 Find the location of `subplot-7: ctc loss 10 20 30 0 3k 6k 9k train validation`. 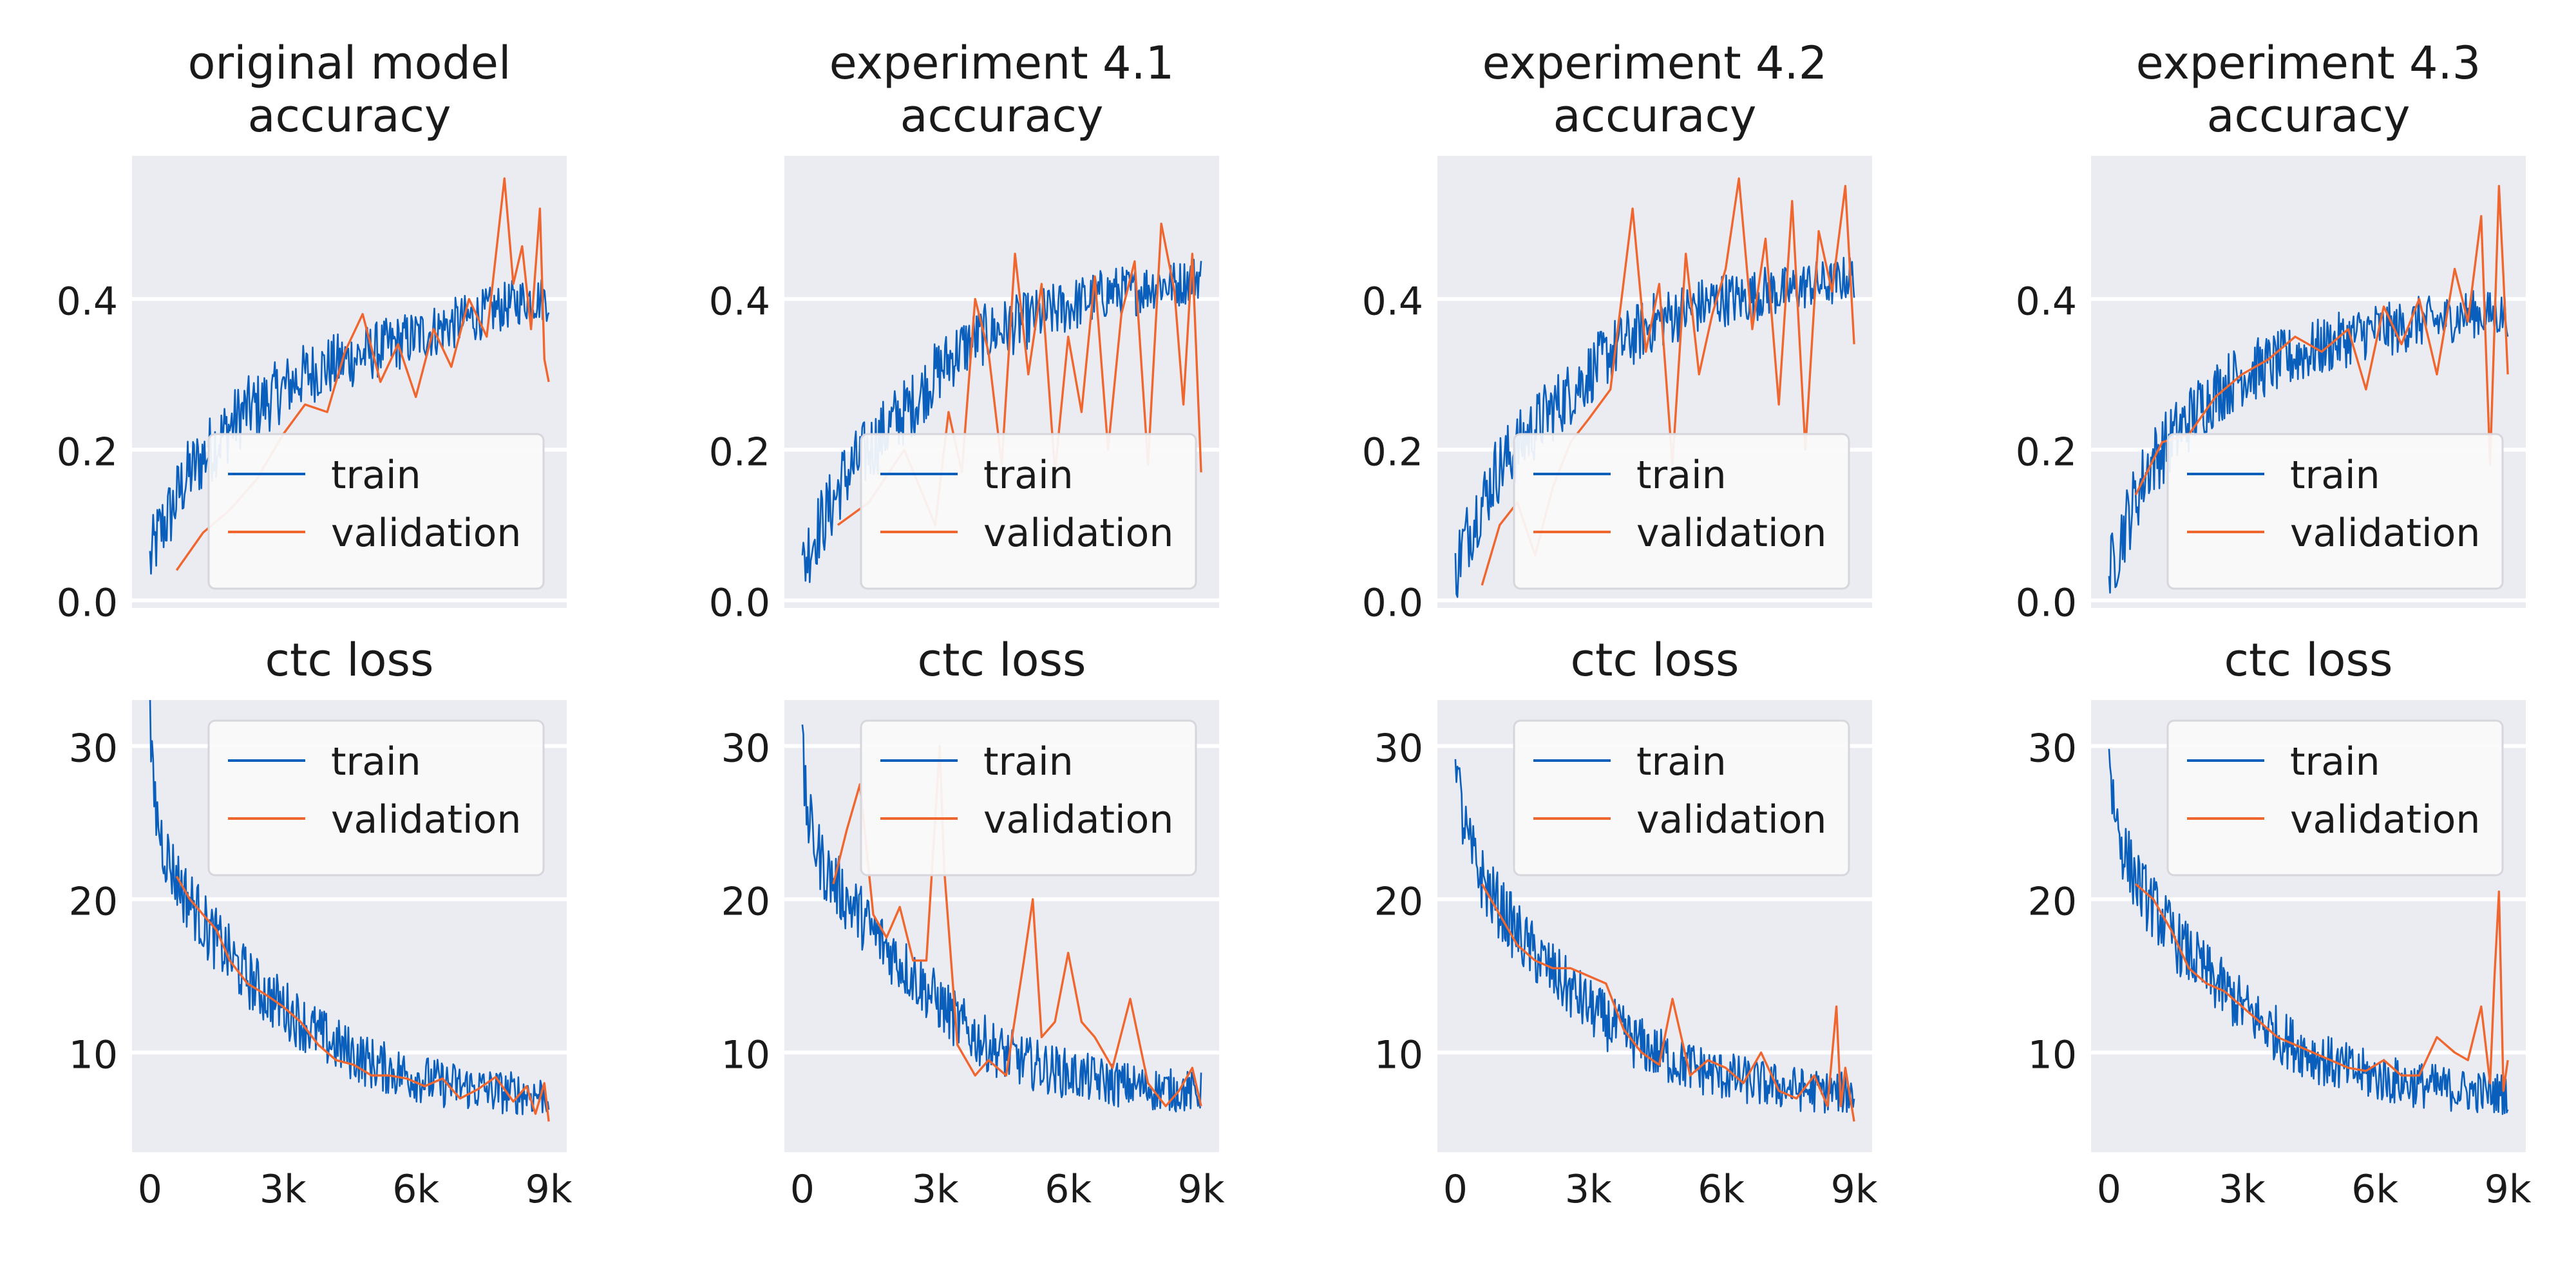

subplot-7: ctc loss 10 20 30 0 3k 6k 9k train validation is located at coordinates (1626, 923).